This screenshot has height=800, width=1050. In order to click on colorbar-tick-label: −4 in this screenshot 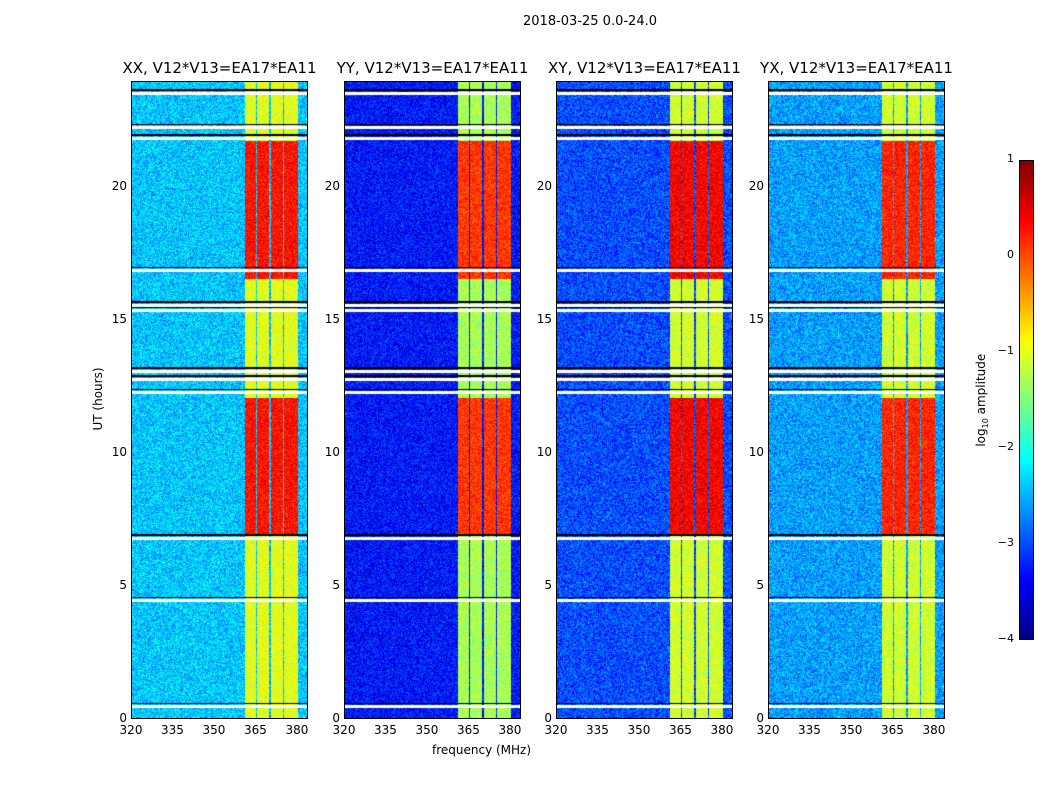, I will do `click(1005, 638)`.